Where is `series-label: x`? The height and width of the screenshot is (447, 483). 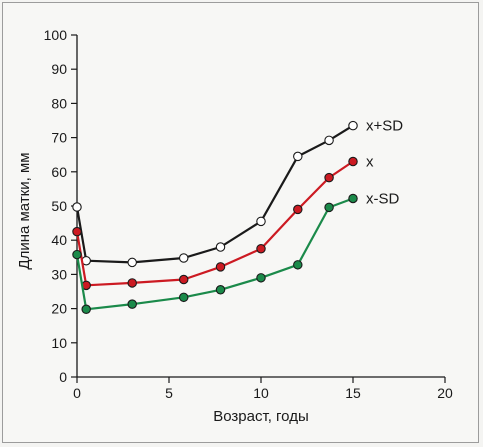
series-label: x is located at coordinates (370, 162).